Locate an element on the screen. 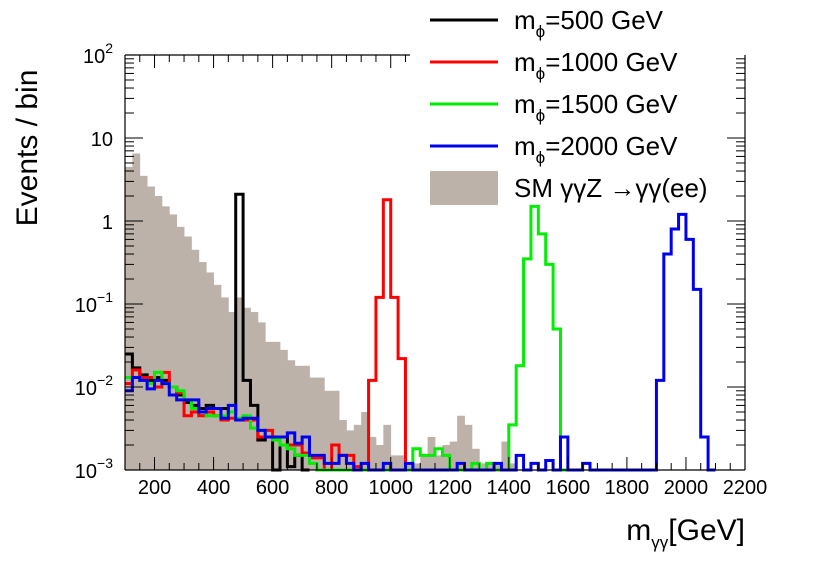  x-tick-label: 2200 is located at coordinates (745, 488).